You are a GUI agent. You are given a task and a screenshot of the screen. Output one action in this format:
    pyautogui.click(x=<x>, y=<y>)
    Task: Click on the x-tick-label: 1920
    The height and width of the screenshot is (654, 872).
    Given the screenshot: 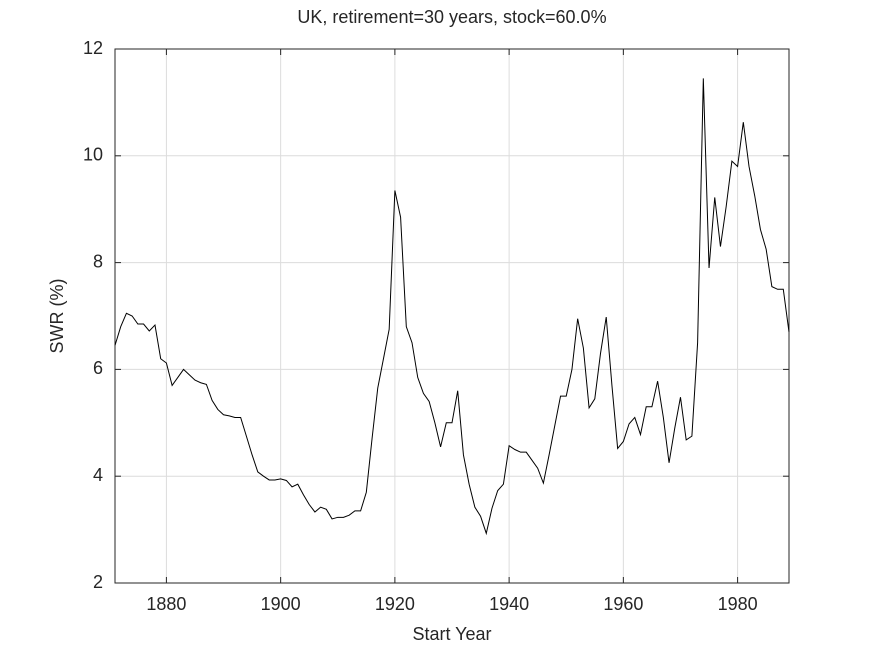 What is the action you would take?
    pyautogui.click(x=395, y=604)
    